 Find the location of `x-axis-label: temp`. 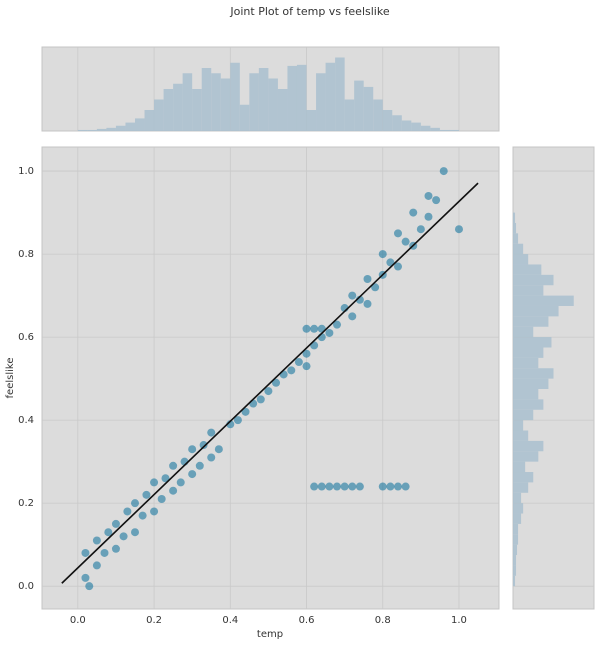

x-axis-label: temp is located at coordinates (270, 634).